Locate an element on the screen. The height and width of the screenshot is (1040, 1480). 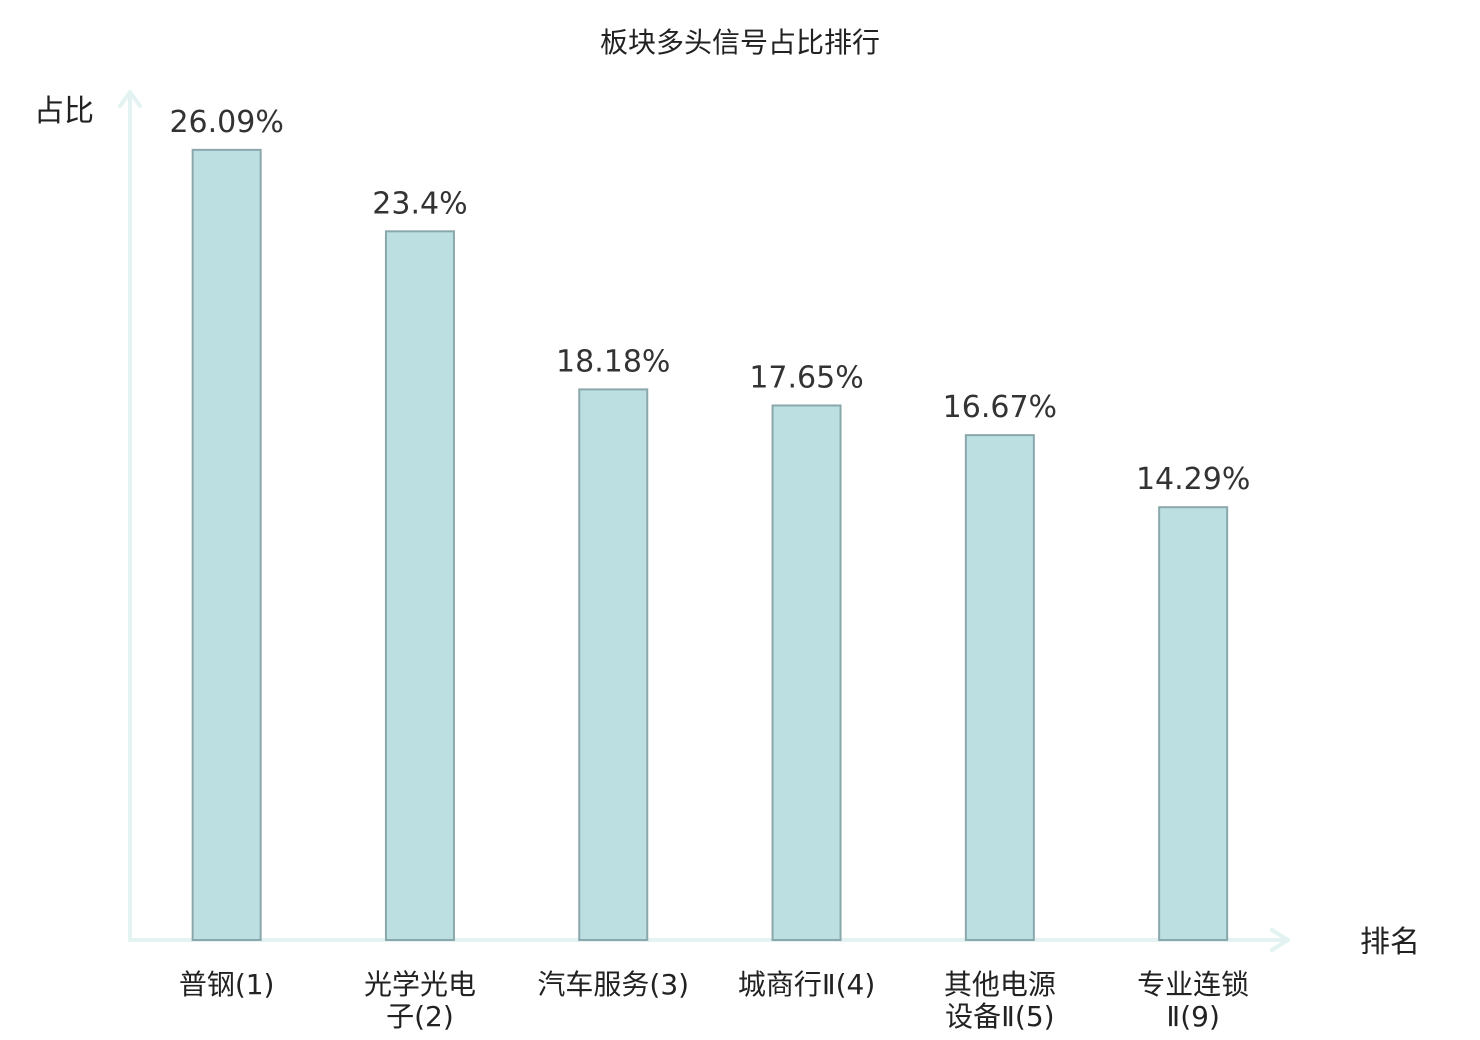
value-label-3: 18.18% is located at coordinates (613, 361).